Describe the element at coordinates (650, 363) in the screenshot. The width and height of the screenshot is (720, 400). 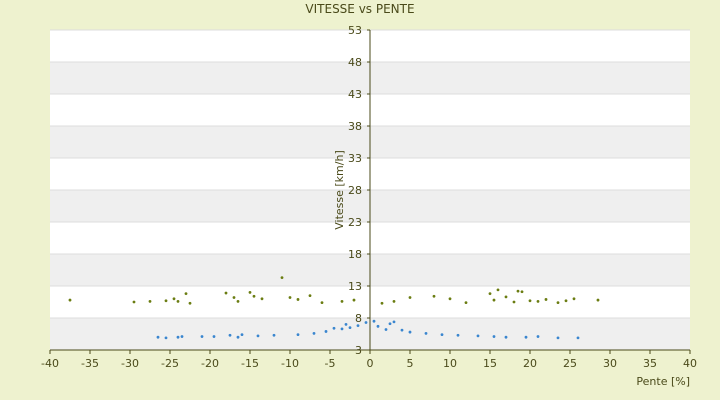
I see `x-tick-label: 35` at that location.